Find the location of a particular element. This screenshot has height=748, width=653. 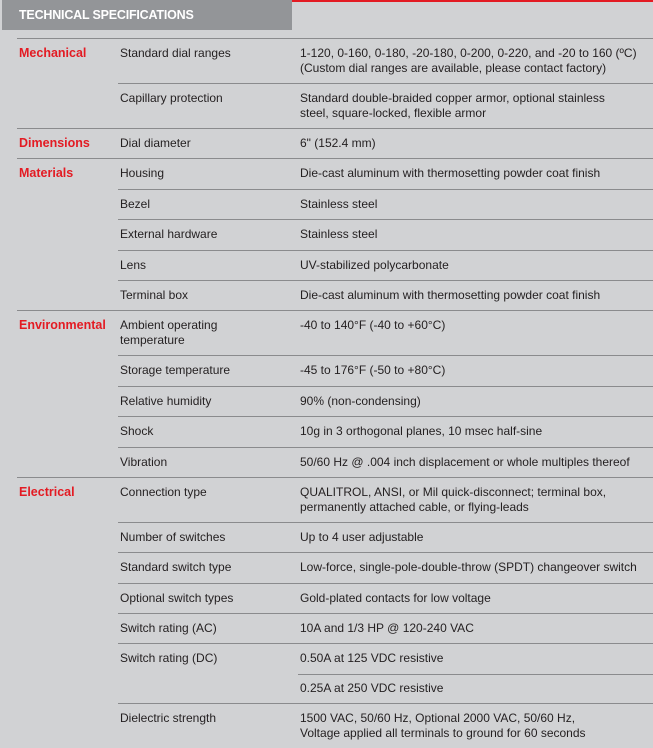

spec-value-line: -40 to 140°F (-40 to +60°C) is located at coordinates (373, 325).